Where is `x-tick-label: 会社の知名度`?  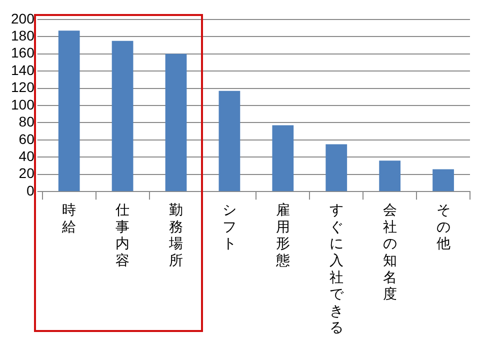
x-tick-label: 会社の知名度 is located at coordinates (389, 252).